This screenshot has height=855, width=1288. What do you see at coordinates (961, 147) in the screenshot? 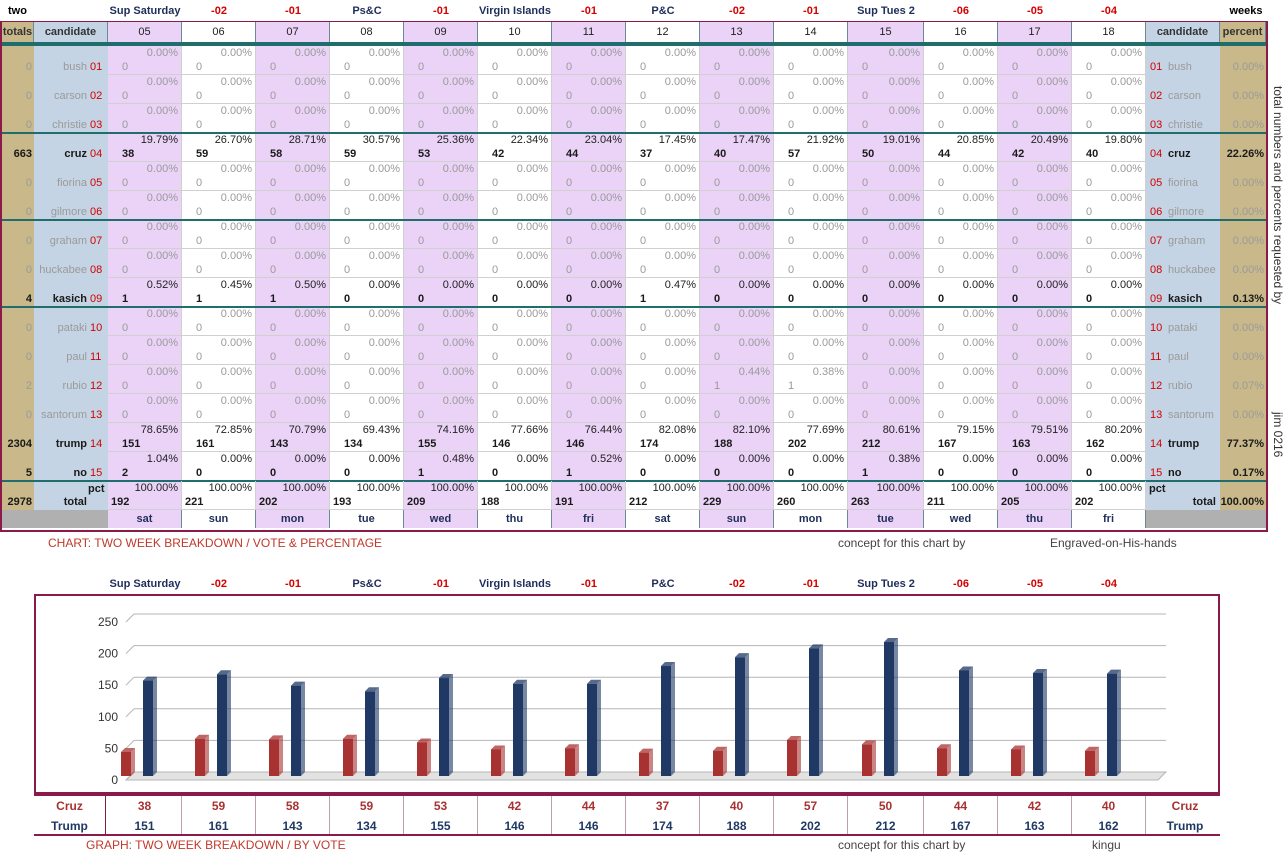
I see `vote-cell: 44 20.85%` at bounding box center [961, 147].